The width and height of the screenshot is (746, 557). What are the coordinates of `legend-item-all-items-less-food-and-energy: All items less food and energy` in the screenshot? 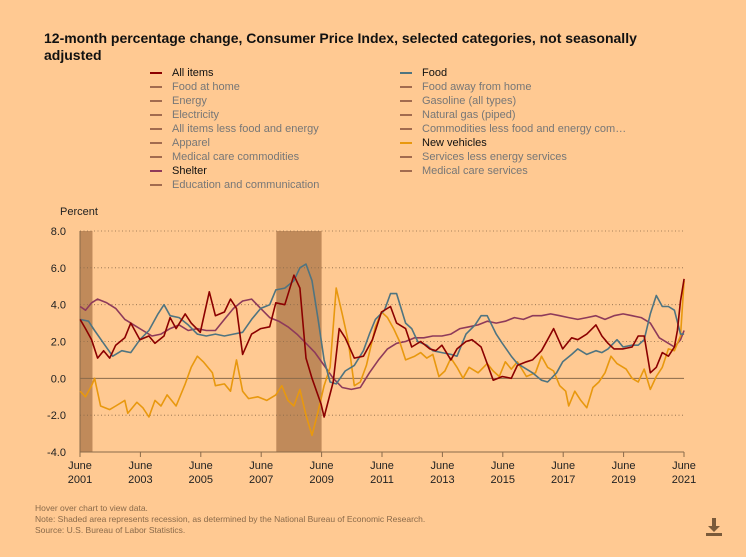 It's located at (234, 129).